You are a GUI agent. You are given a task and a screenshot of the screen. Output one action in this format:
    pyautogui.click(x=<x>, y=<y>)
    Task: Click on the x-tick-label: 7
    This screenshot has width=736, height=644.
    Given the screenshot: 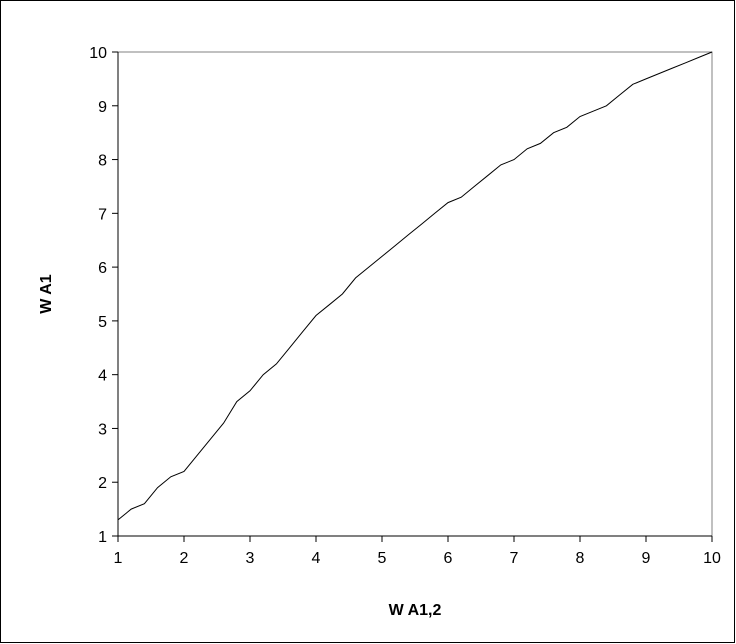 What is the action you would take?
    pyautogui.click(x=514, y=558)
    